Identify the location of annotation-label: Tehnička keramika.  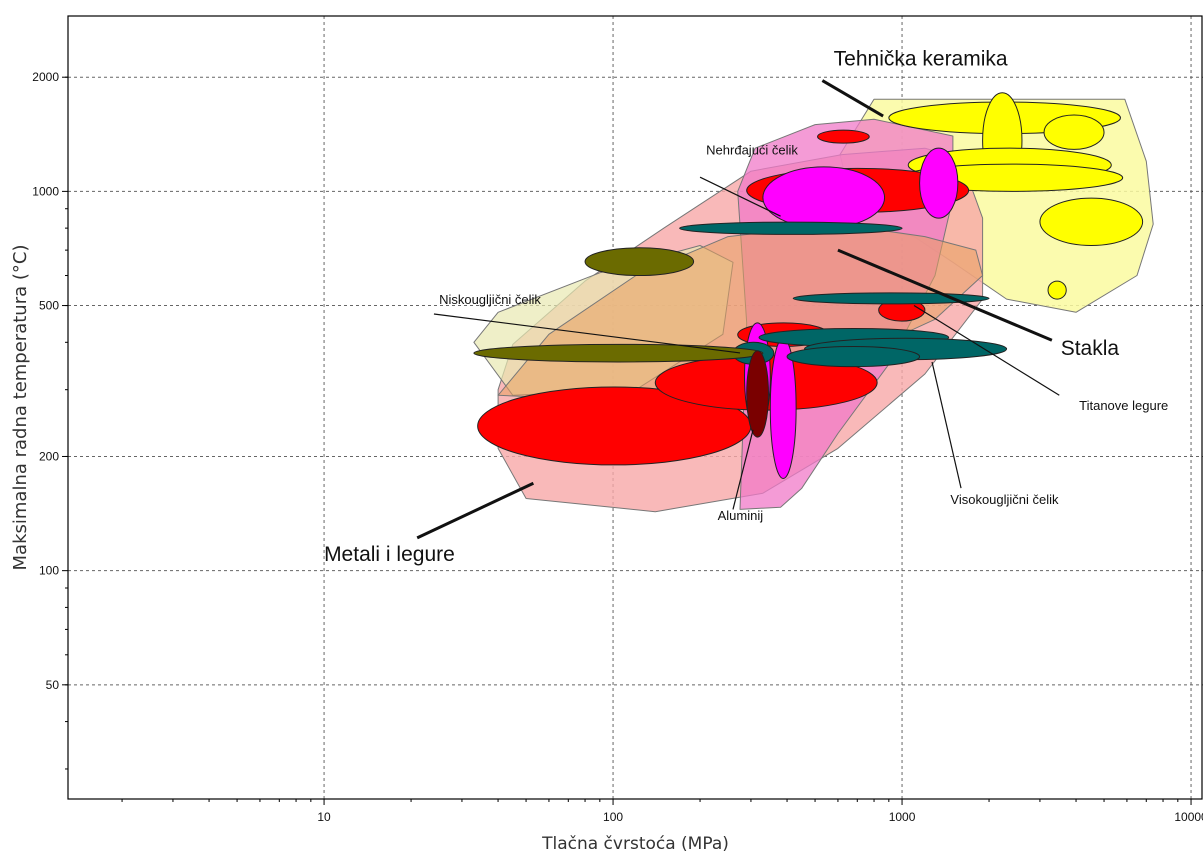
(921, 58).